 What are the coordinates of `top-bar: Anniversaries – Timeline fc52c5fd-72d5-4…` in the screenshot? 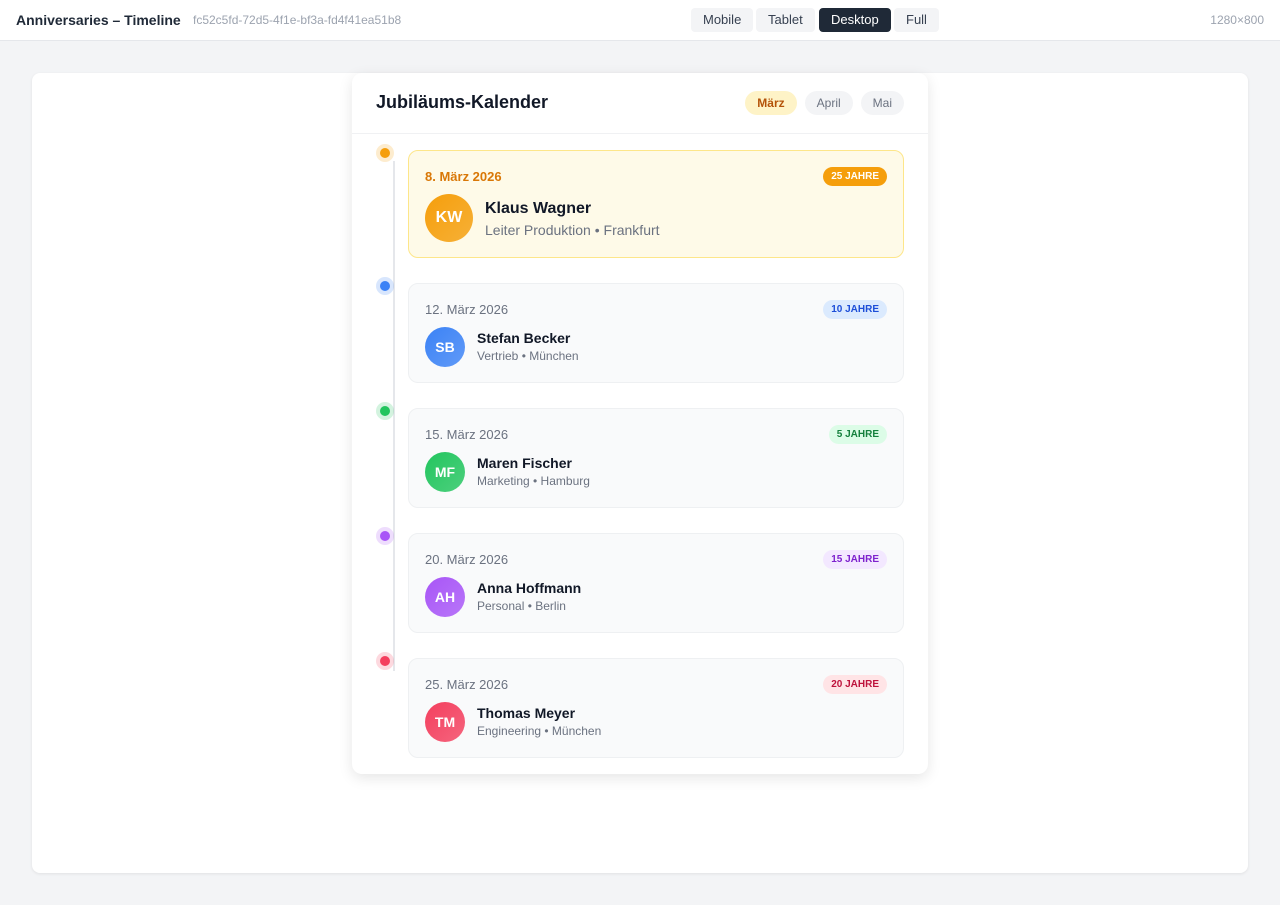 It's located at (640, 20).